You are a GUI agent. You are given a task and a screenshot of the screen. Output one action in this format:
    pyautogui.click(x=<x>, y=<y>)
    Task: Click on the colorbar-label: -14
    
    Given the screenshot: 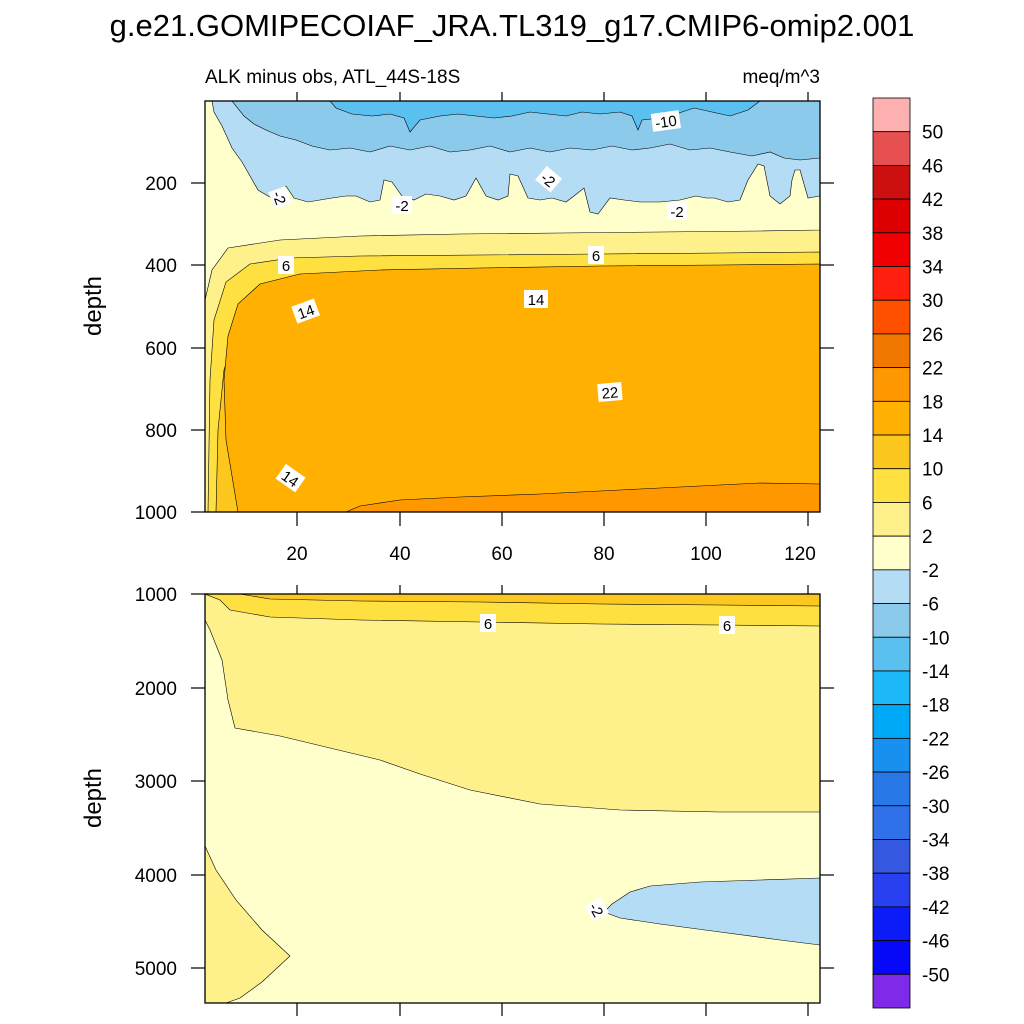 What is the action you would take?
    pyautogui.click(x=936, y=672)
    